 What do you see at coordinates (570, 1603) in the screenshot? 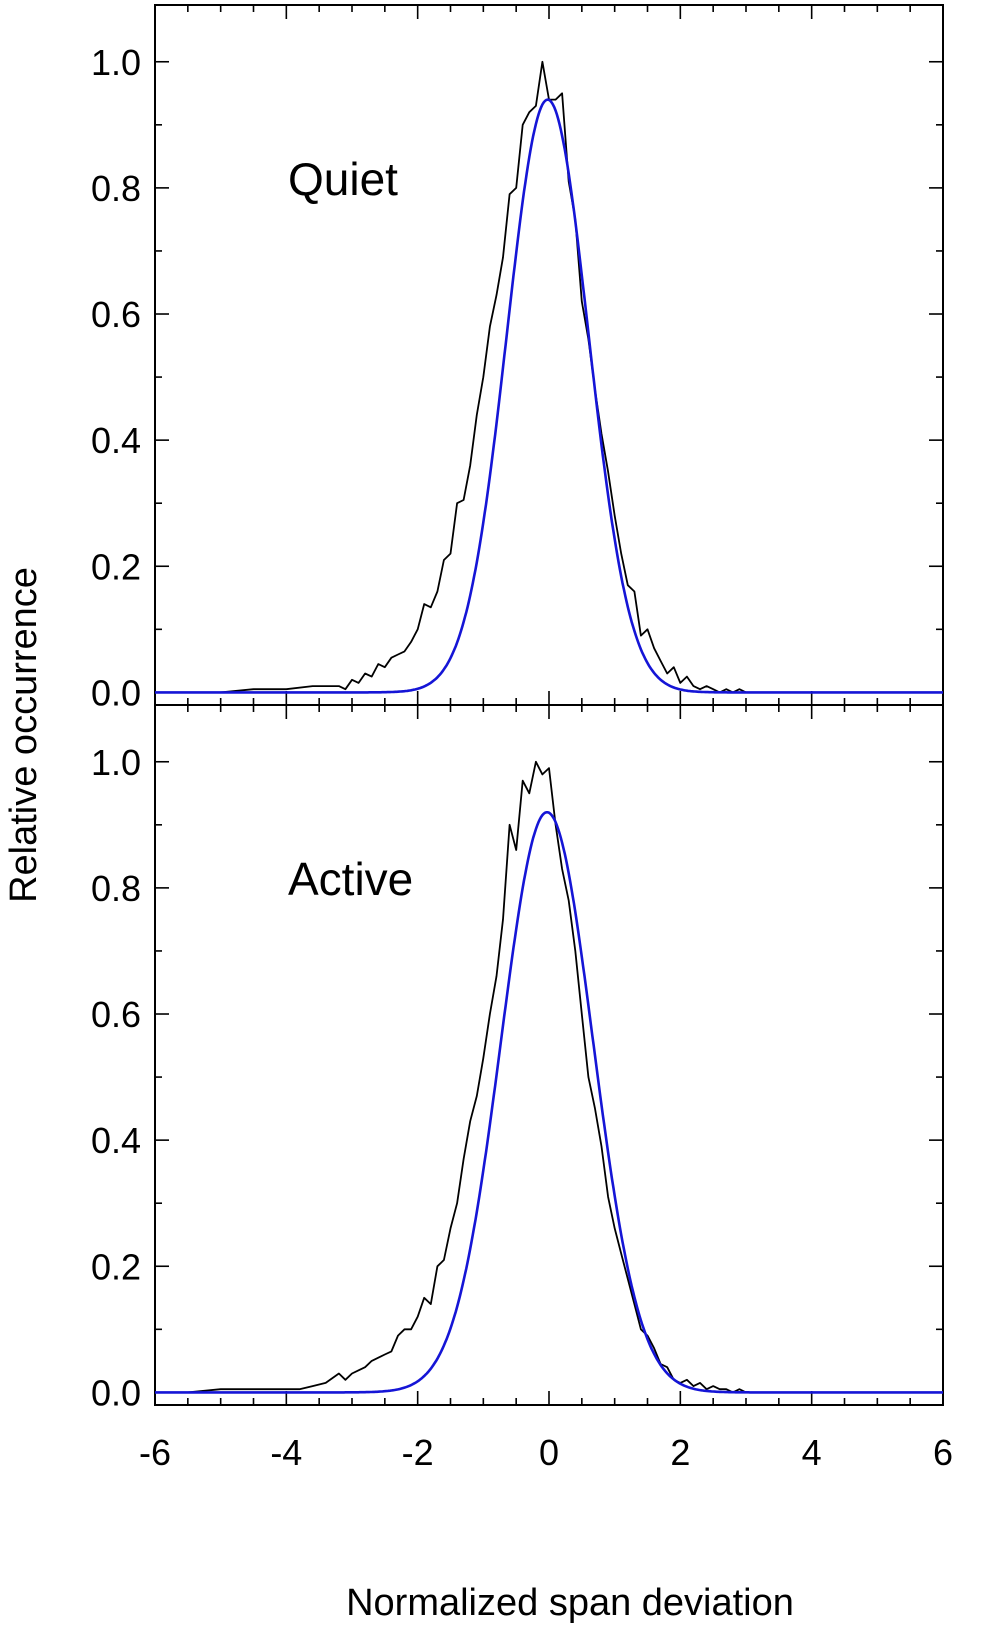
I see `x-axis-title: Normalized span deviation` at bounding box center [570, 1603].